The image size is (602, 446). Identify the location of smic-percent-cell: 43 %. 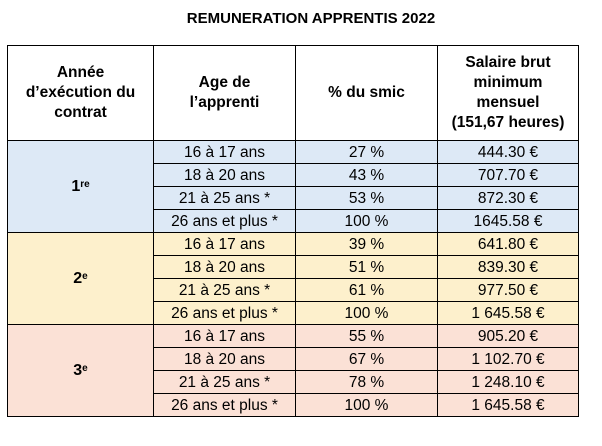
(366, 175).